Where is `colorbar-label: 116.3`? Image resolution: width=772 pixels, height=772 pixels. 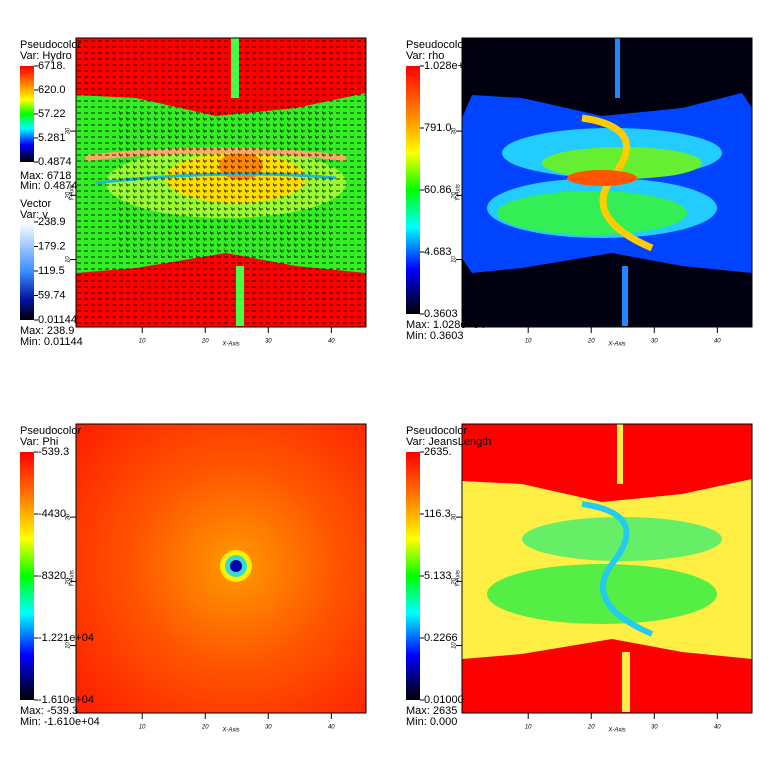 colorbar-label: 116.3 is located at coordinates (437, 514).